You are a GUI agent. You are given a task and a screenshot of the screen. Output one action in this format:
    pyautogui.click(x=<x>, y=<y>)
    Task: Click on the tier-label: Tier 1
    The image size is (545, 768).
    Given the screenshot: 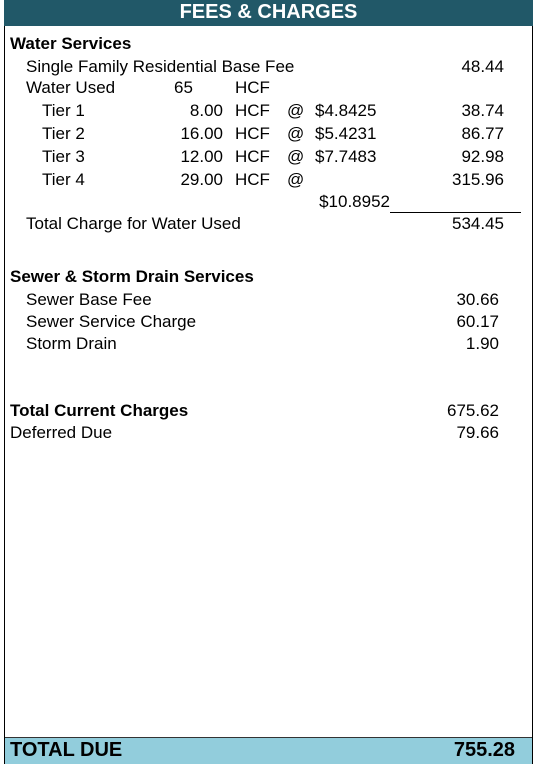 What is the action you would take?
    pyautogui.click(x=63, y=110)
    